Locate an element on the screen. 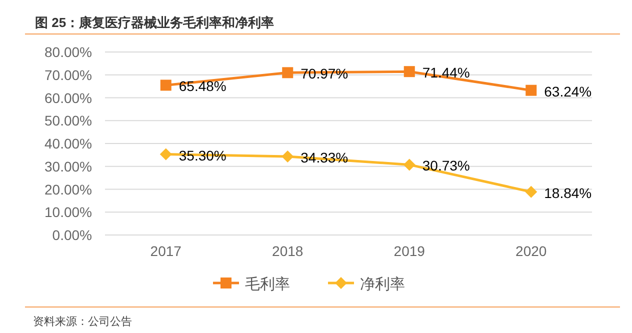 The height and width of the screenshot is (333, 632). data-label: 65.48% is located at coordinates (202, 86).